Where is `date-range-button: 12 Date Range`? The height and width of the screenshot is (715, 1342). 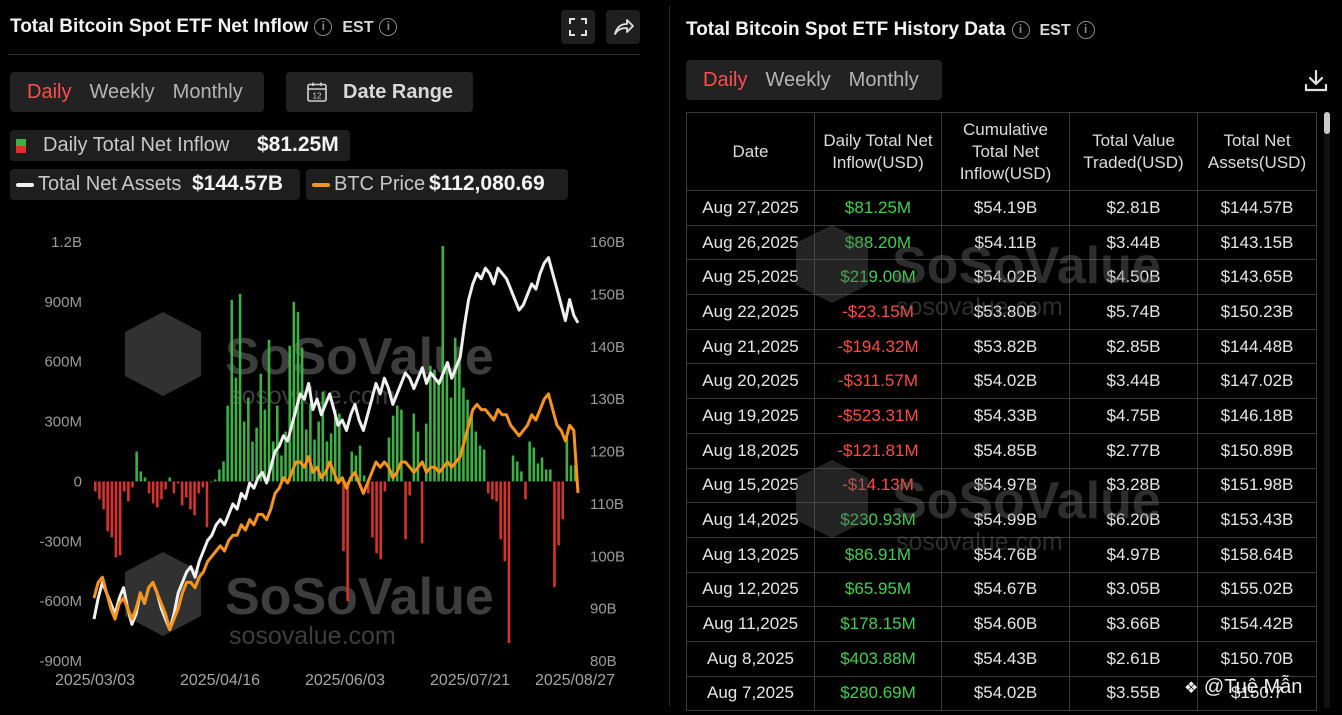
date-range-button: 12 Date Range is located at coordinates (379, 92).